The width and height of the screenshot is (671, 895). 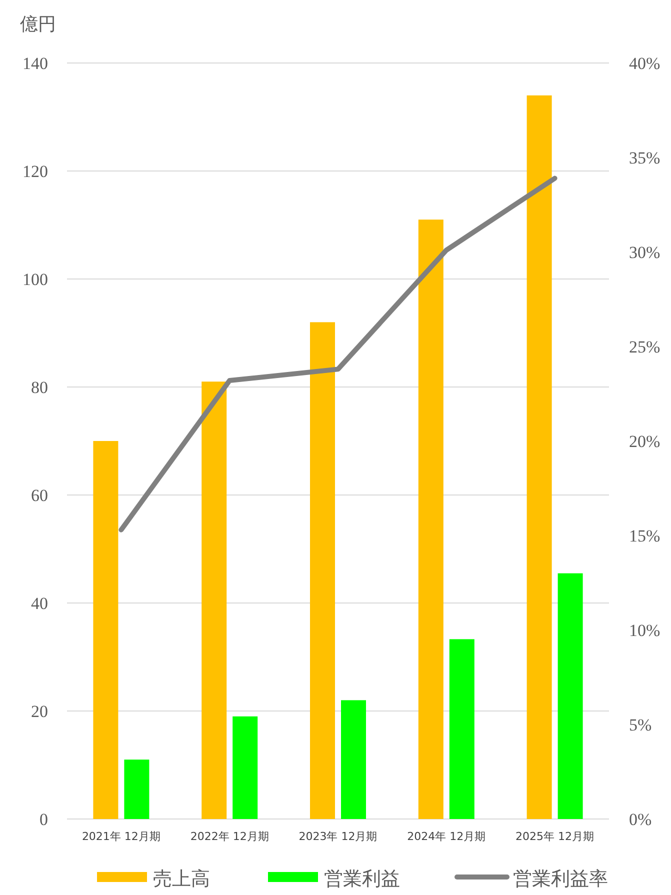 What do you see at coordinates (35, 279) in the screenshot?
I see `y-tick-label: 100` at bounding box center [35, 279].